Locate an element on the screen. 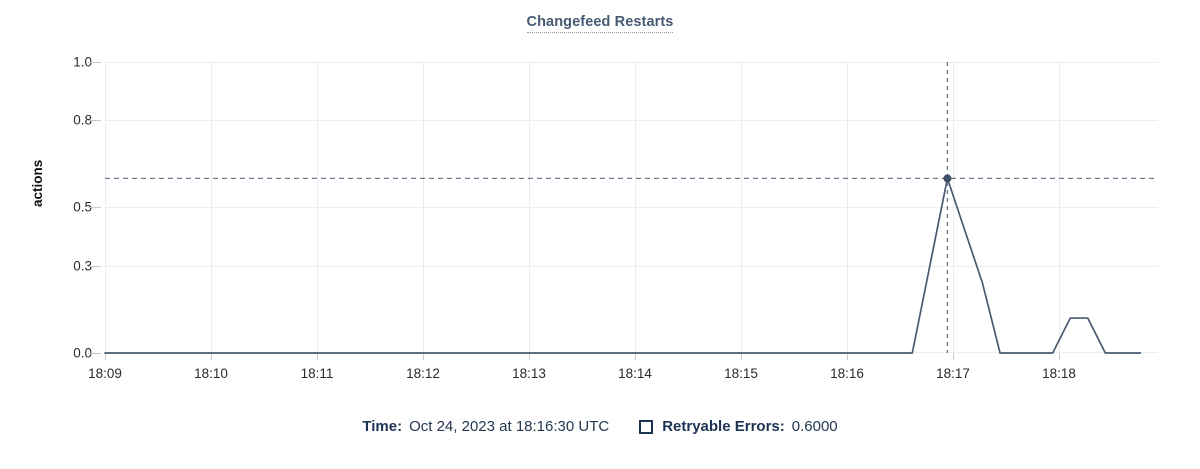 The height and width of the screenshot is (469, 1200). page-title: Changefeed Restarts is located at coordinates (600, 23).